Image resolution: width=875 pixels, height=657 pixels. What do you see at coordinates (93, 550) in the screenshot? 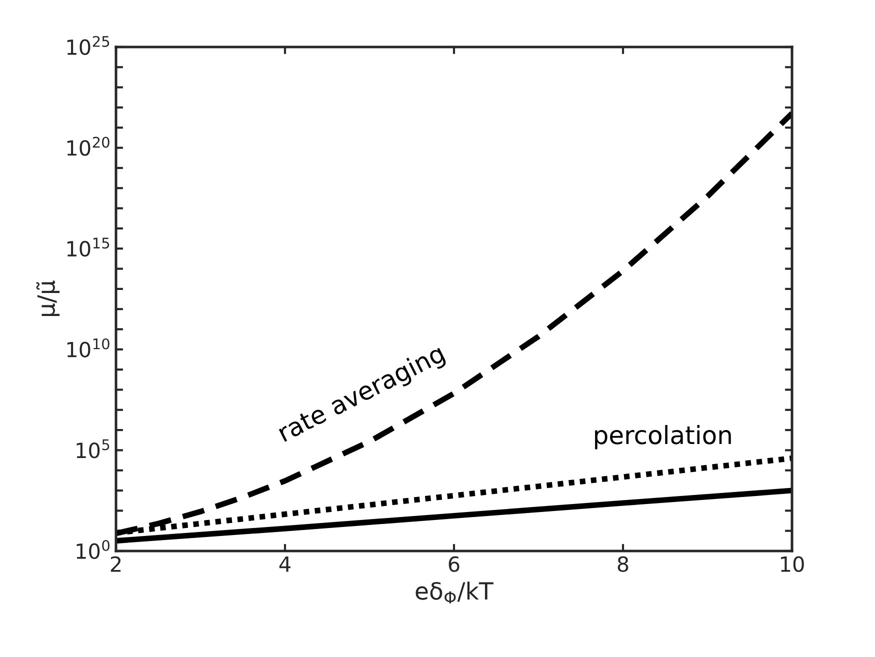
I see `y-tick-label: 10$^{0}$` at bounding box center [93, 550].